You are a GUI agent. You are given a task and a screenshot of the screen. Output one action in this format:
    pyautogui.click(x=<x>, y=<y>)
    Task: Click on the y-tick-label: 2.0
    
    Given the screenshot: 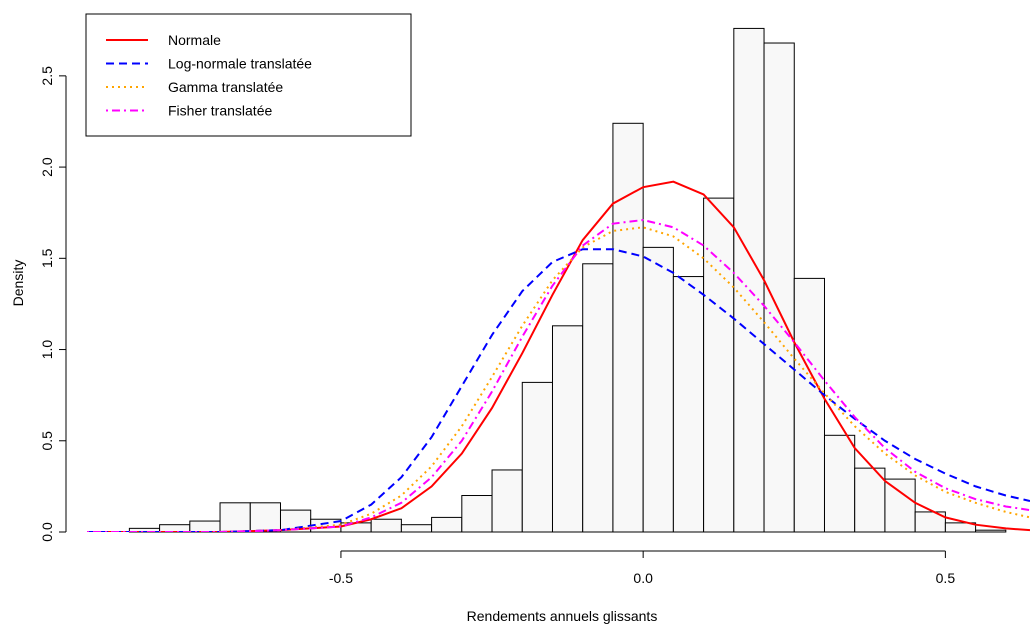 What is the action you would take?
    pyautogui.click(x=47, y=167)
    